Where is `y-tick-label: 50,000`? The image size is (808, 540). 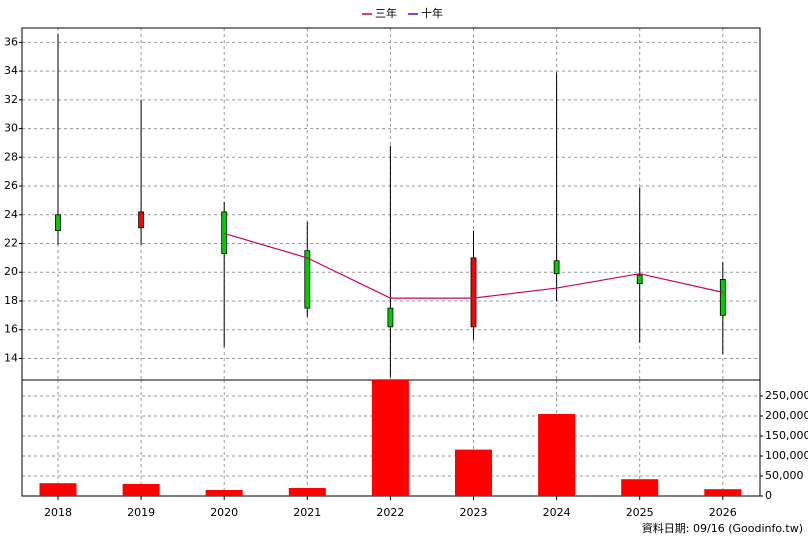
y-tick-label: 50,000 is located at coordinates (784, 475).